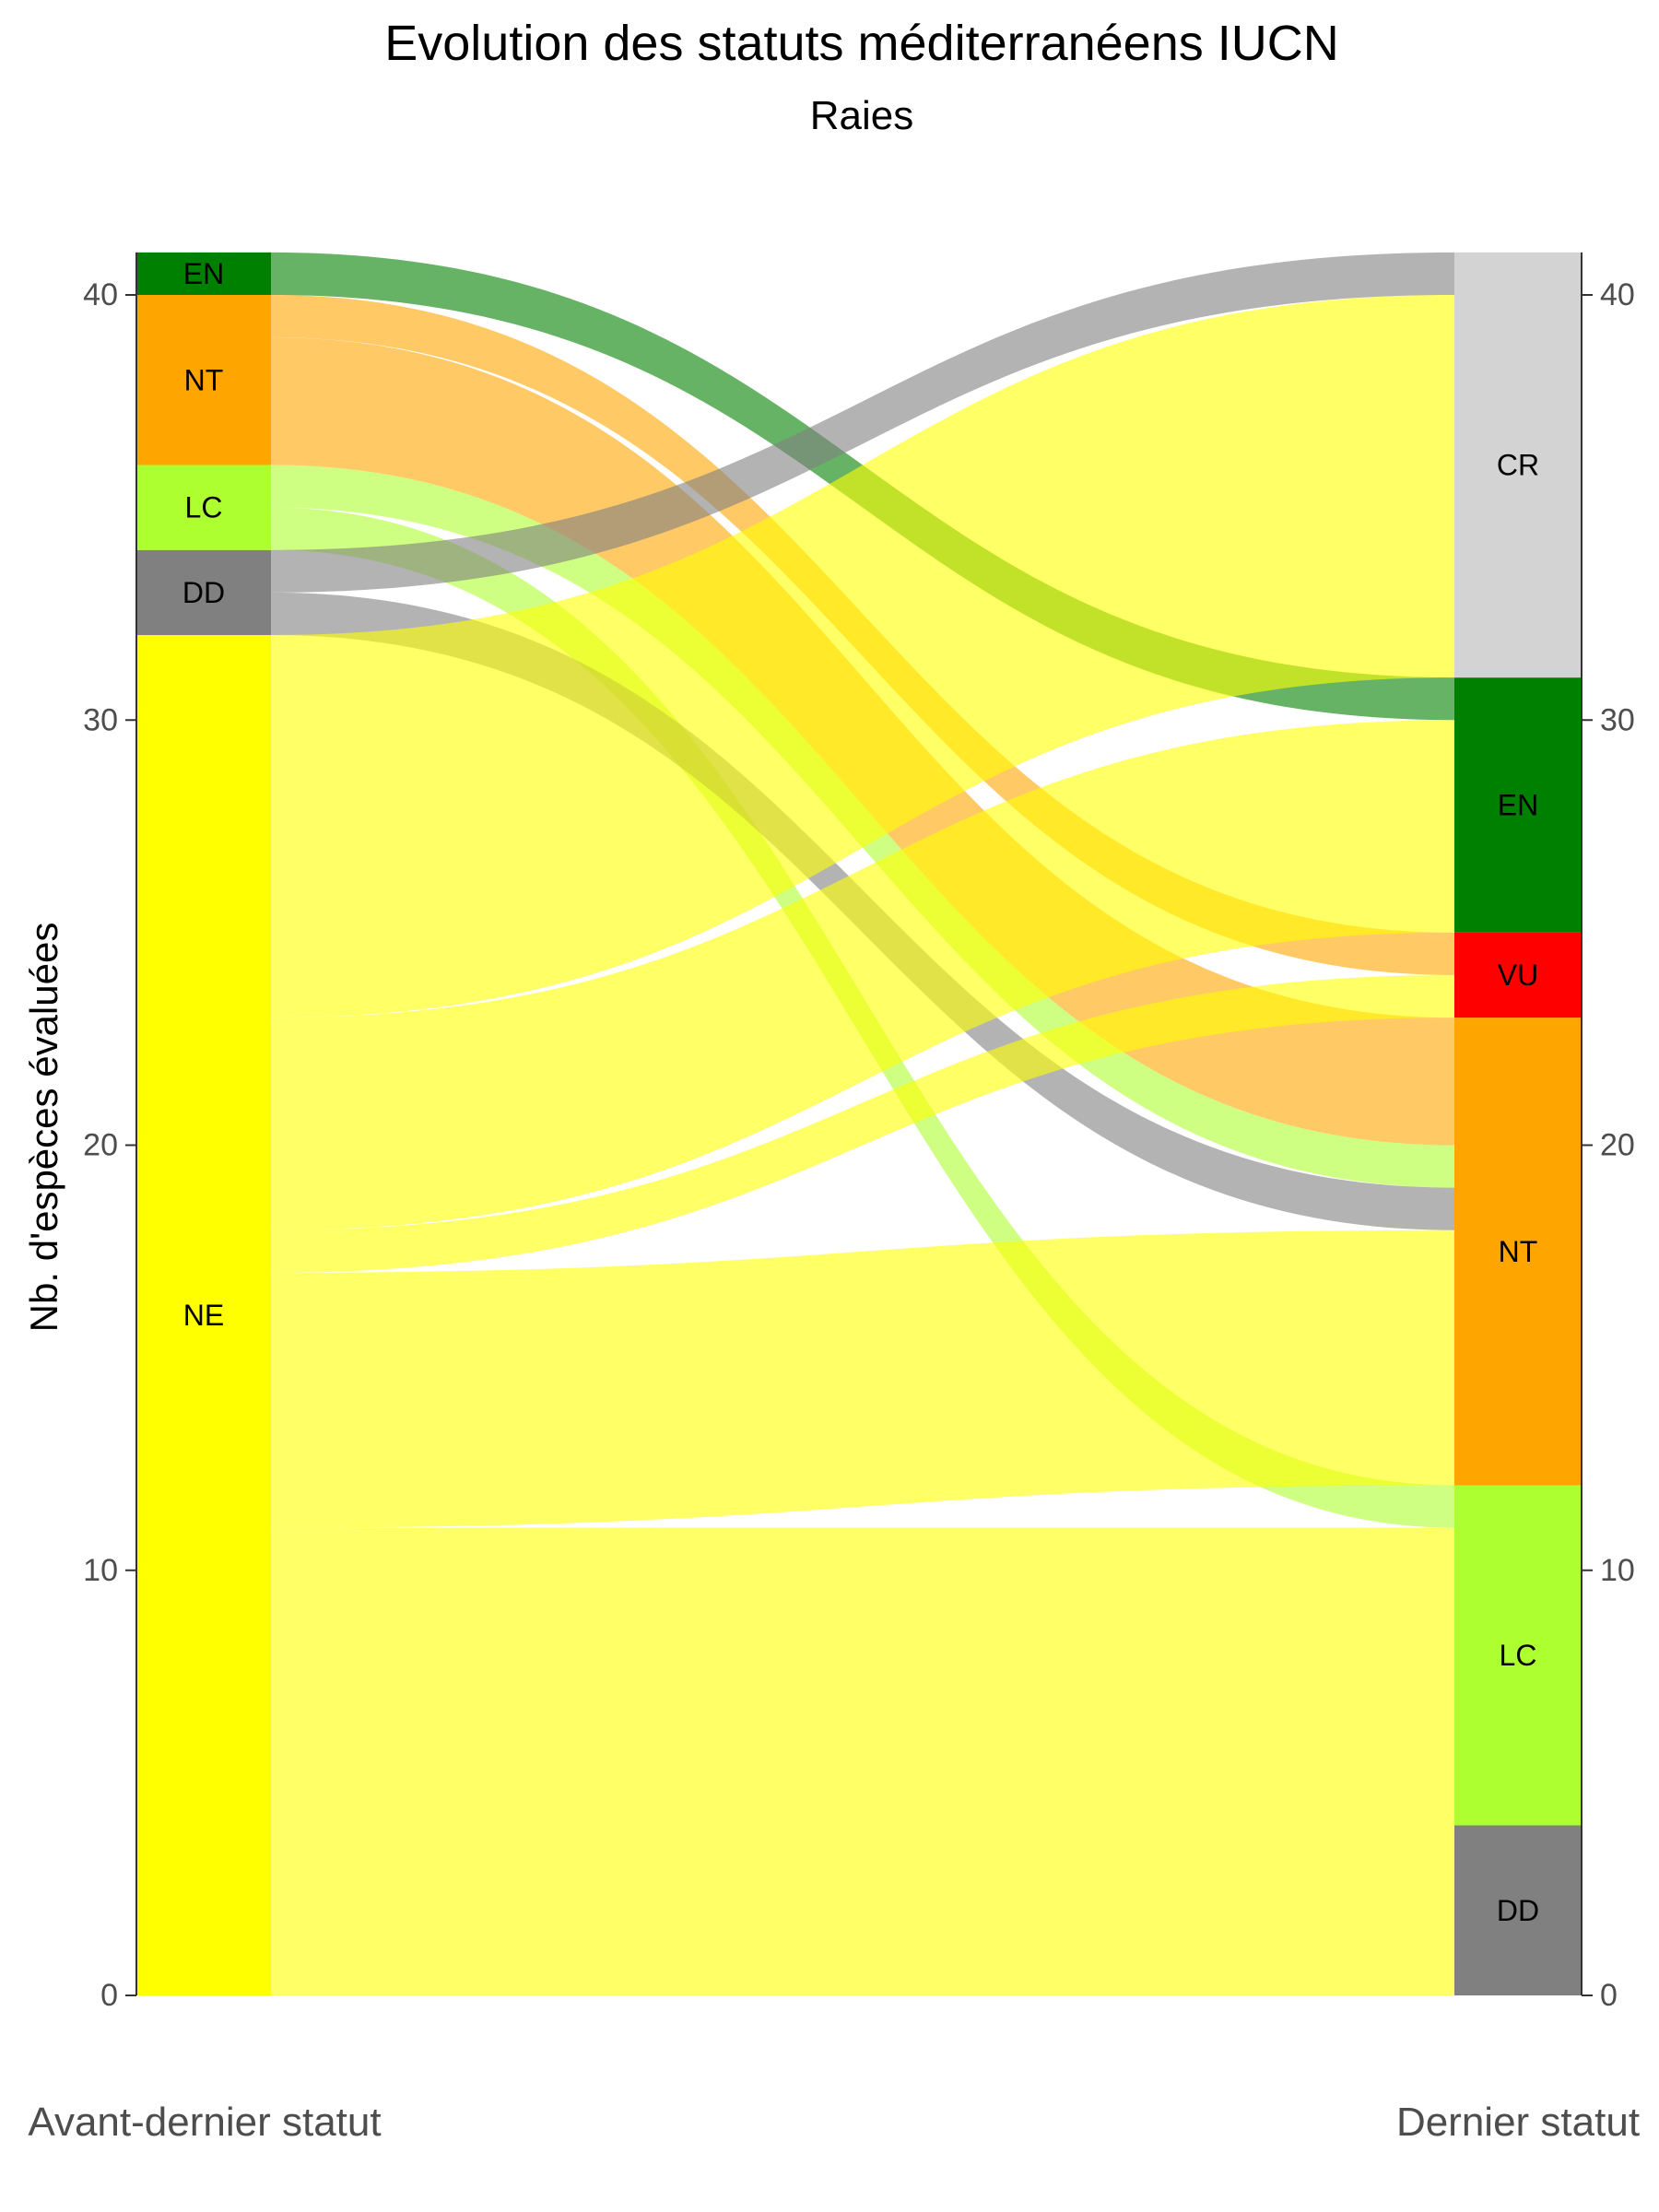 The height and width of the screenshot is (2212, 1659). I want to click on left-tick-label-20: 20, so click(100, 1145).